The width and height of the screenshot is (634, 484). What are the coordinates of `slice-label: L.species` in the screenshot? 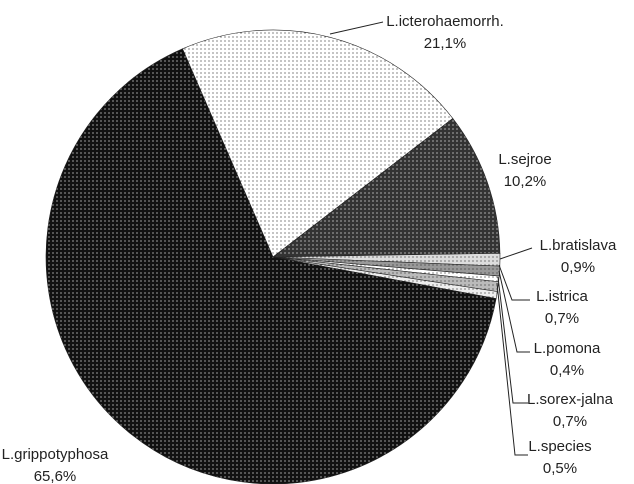 It's located at (559, 446).